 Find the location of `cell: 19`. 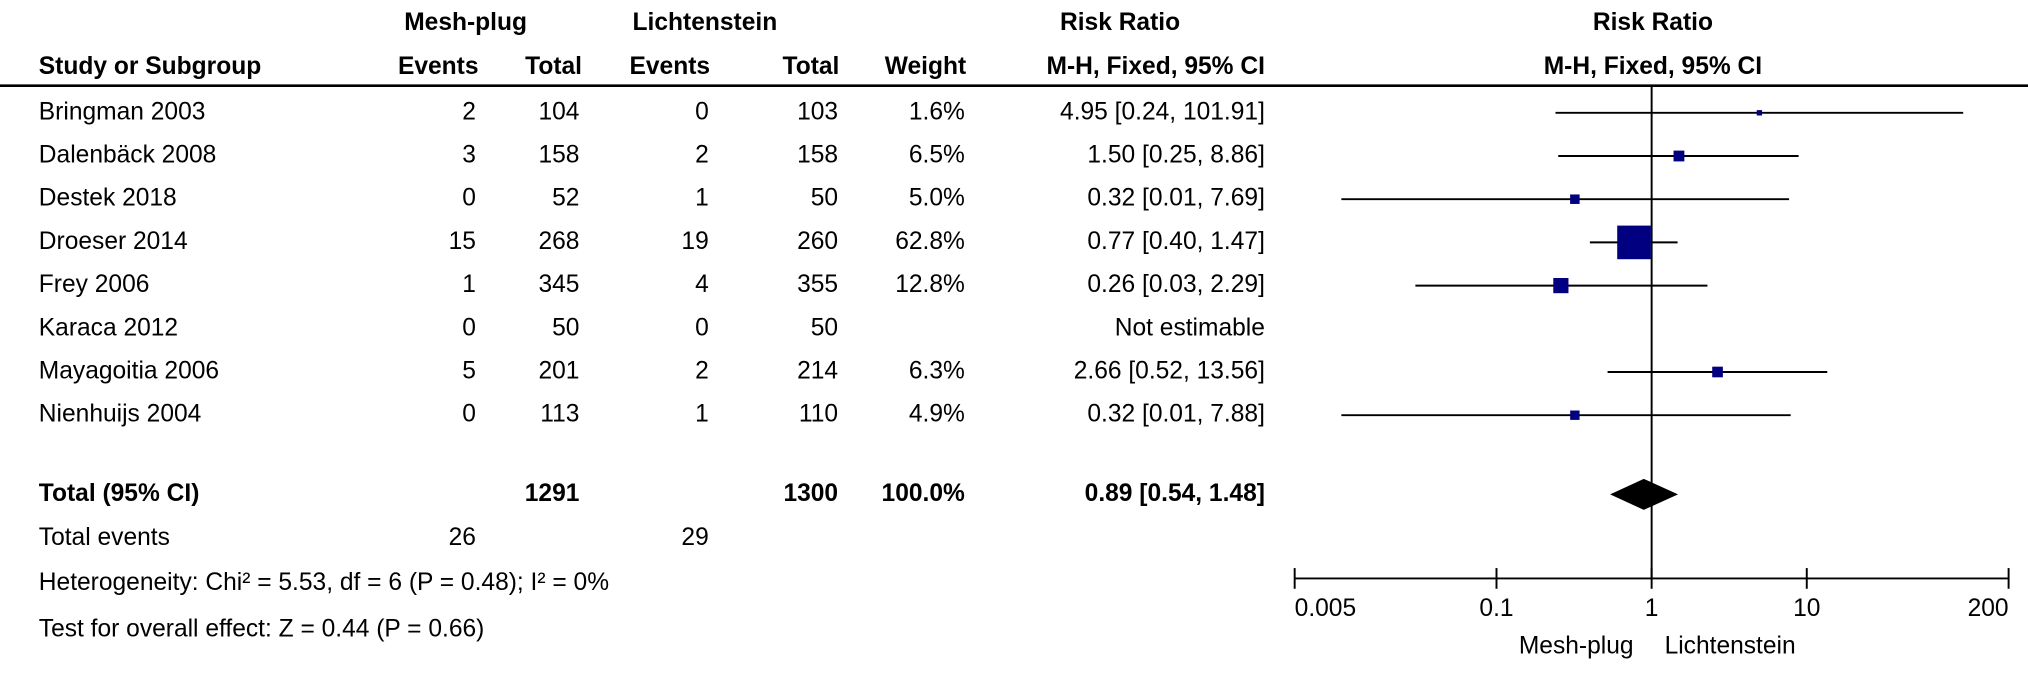

cell: 19 is located at coordinates (694, 241).